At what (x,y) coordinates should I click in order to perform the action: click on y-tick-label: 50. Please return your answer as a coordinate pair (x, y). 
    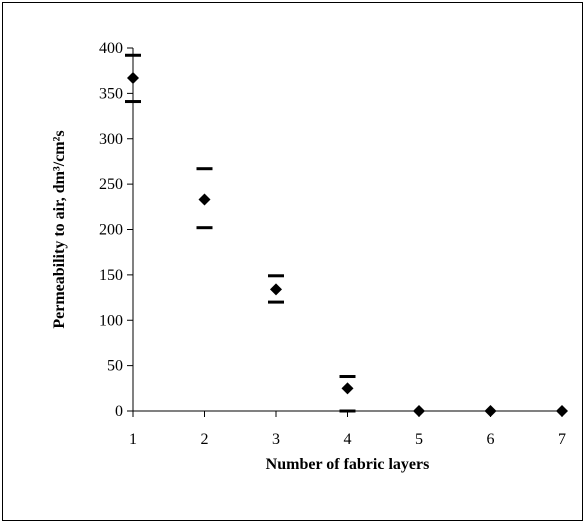
    Looking at the image, I should click on (115, 366).